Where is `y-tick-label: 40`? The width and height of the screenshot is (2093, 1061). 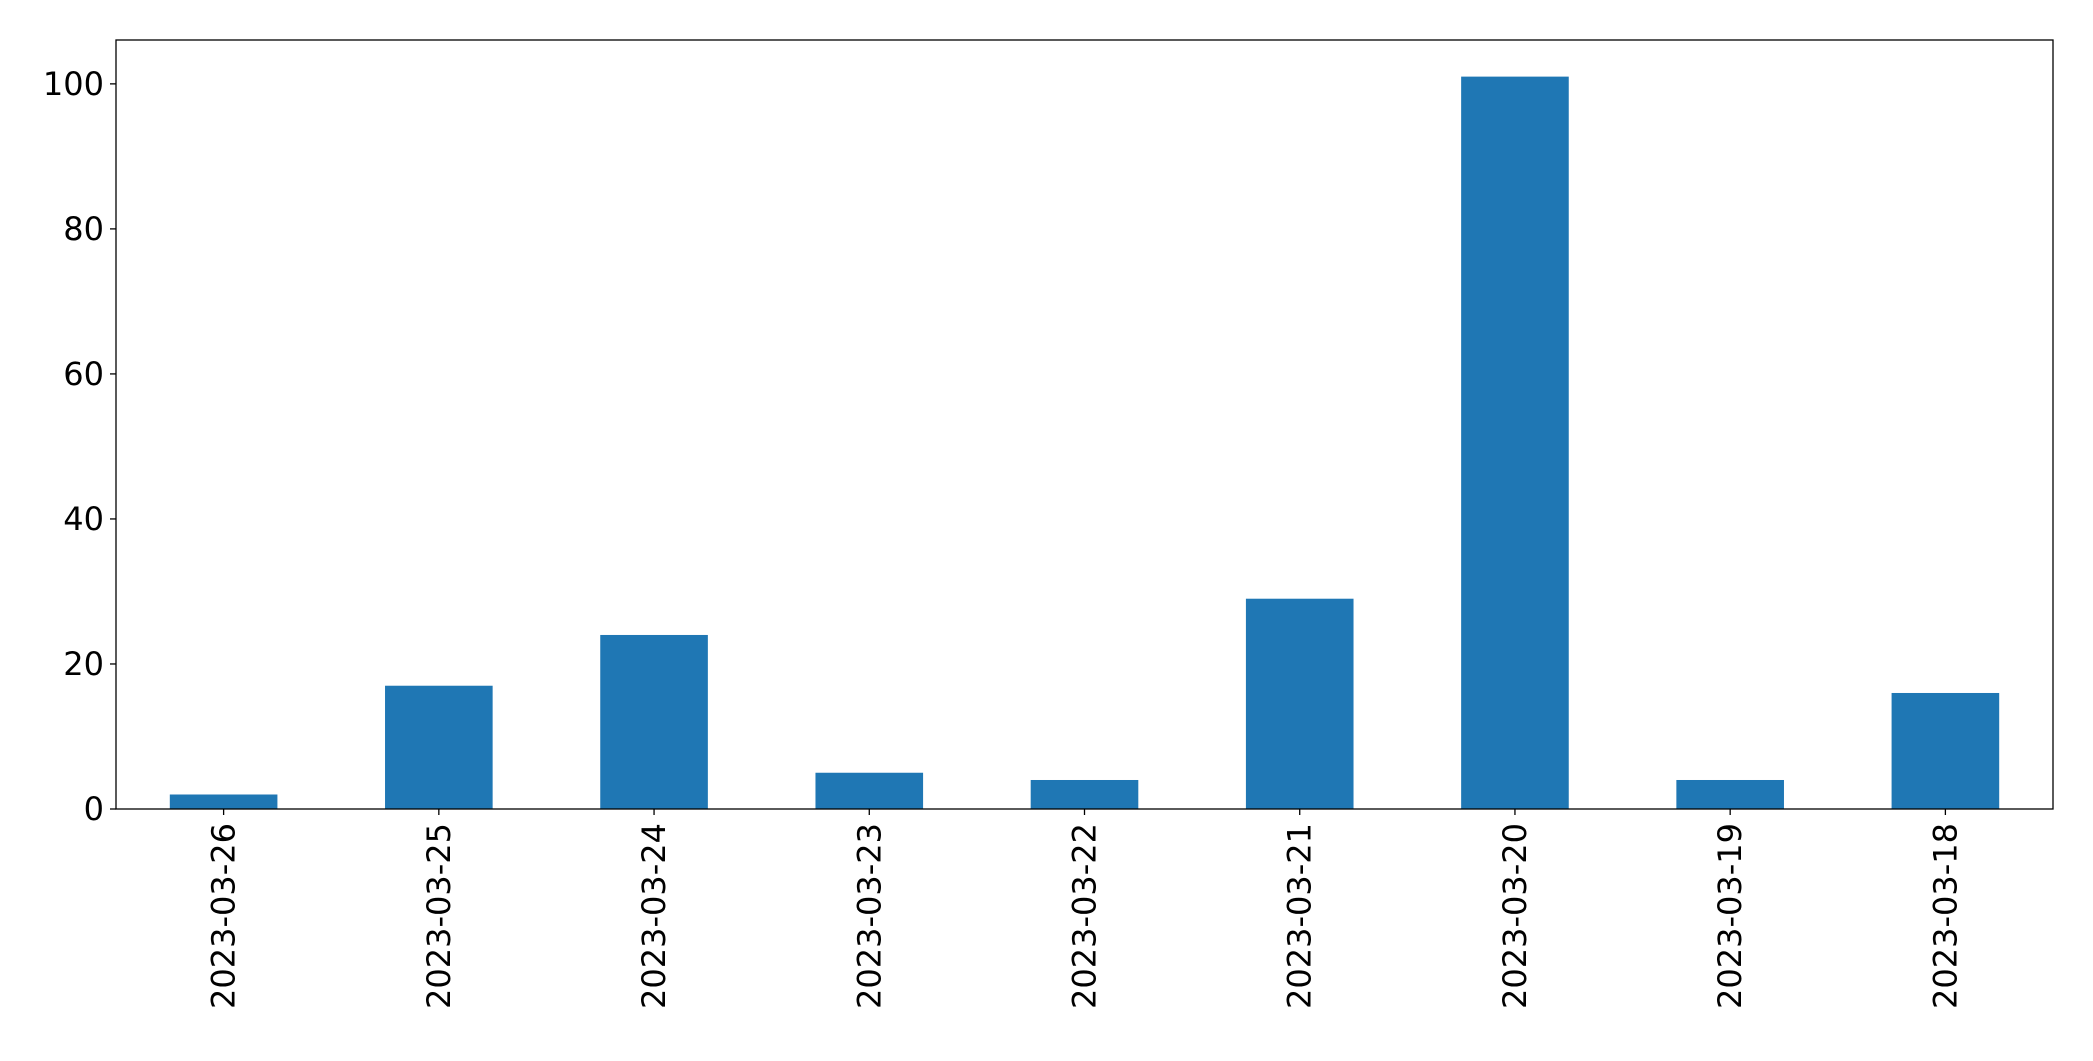
y-tick-label: 40 is located at coordinates (83, 519).